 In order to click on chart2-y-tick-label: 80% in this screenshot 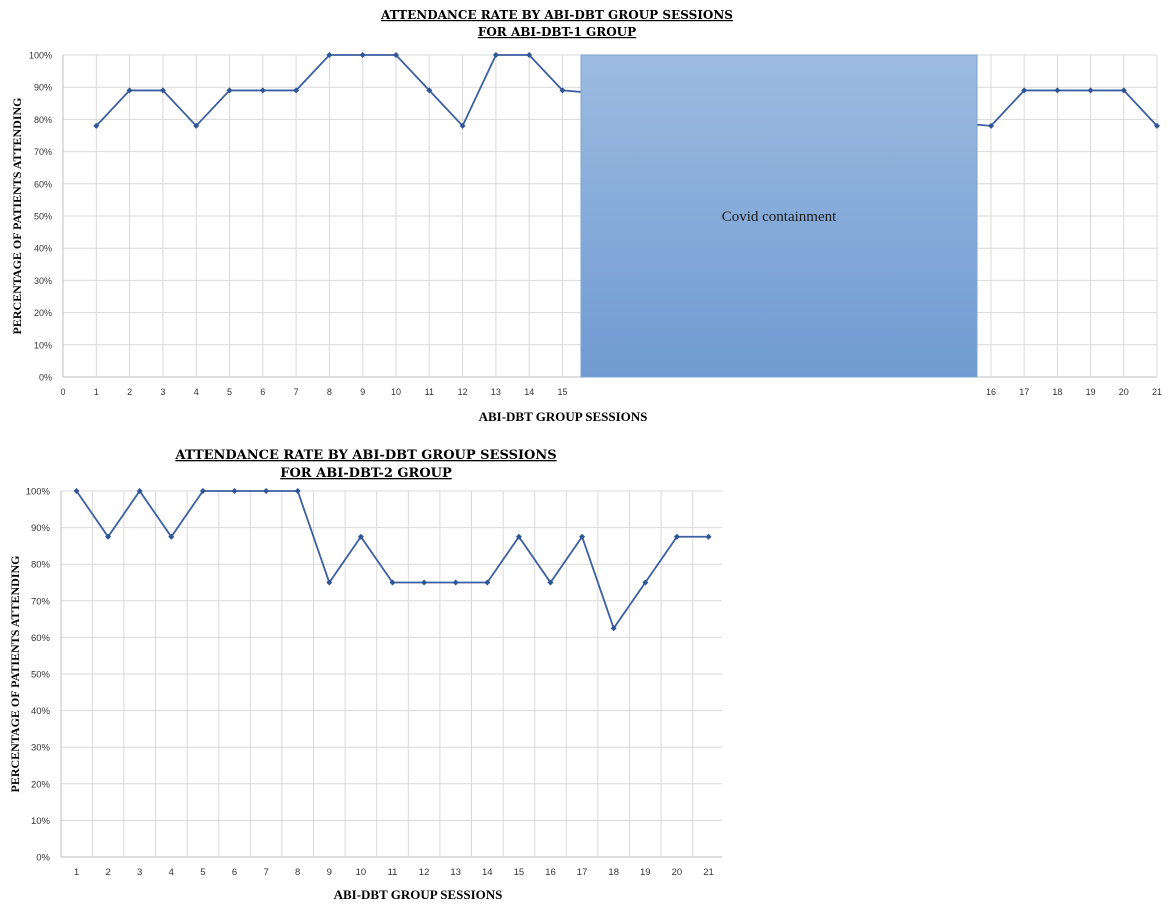, I will do `click(41, 565)`.